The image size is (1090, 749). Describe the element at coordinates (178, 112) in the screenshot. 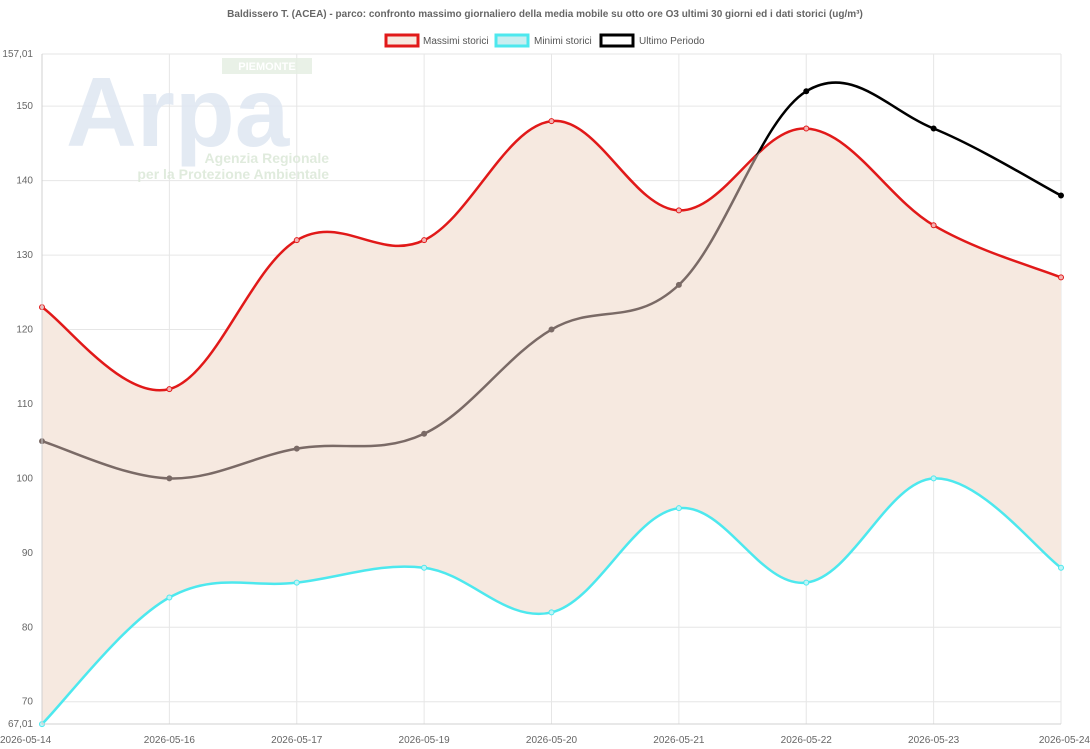

I see `watermark-logo-word: Arpa` at that location.